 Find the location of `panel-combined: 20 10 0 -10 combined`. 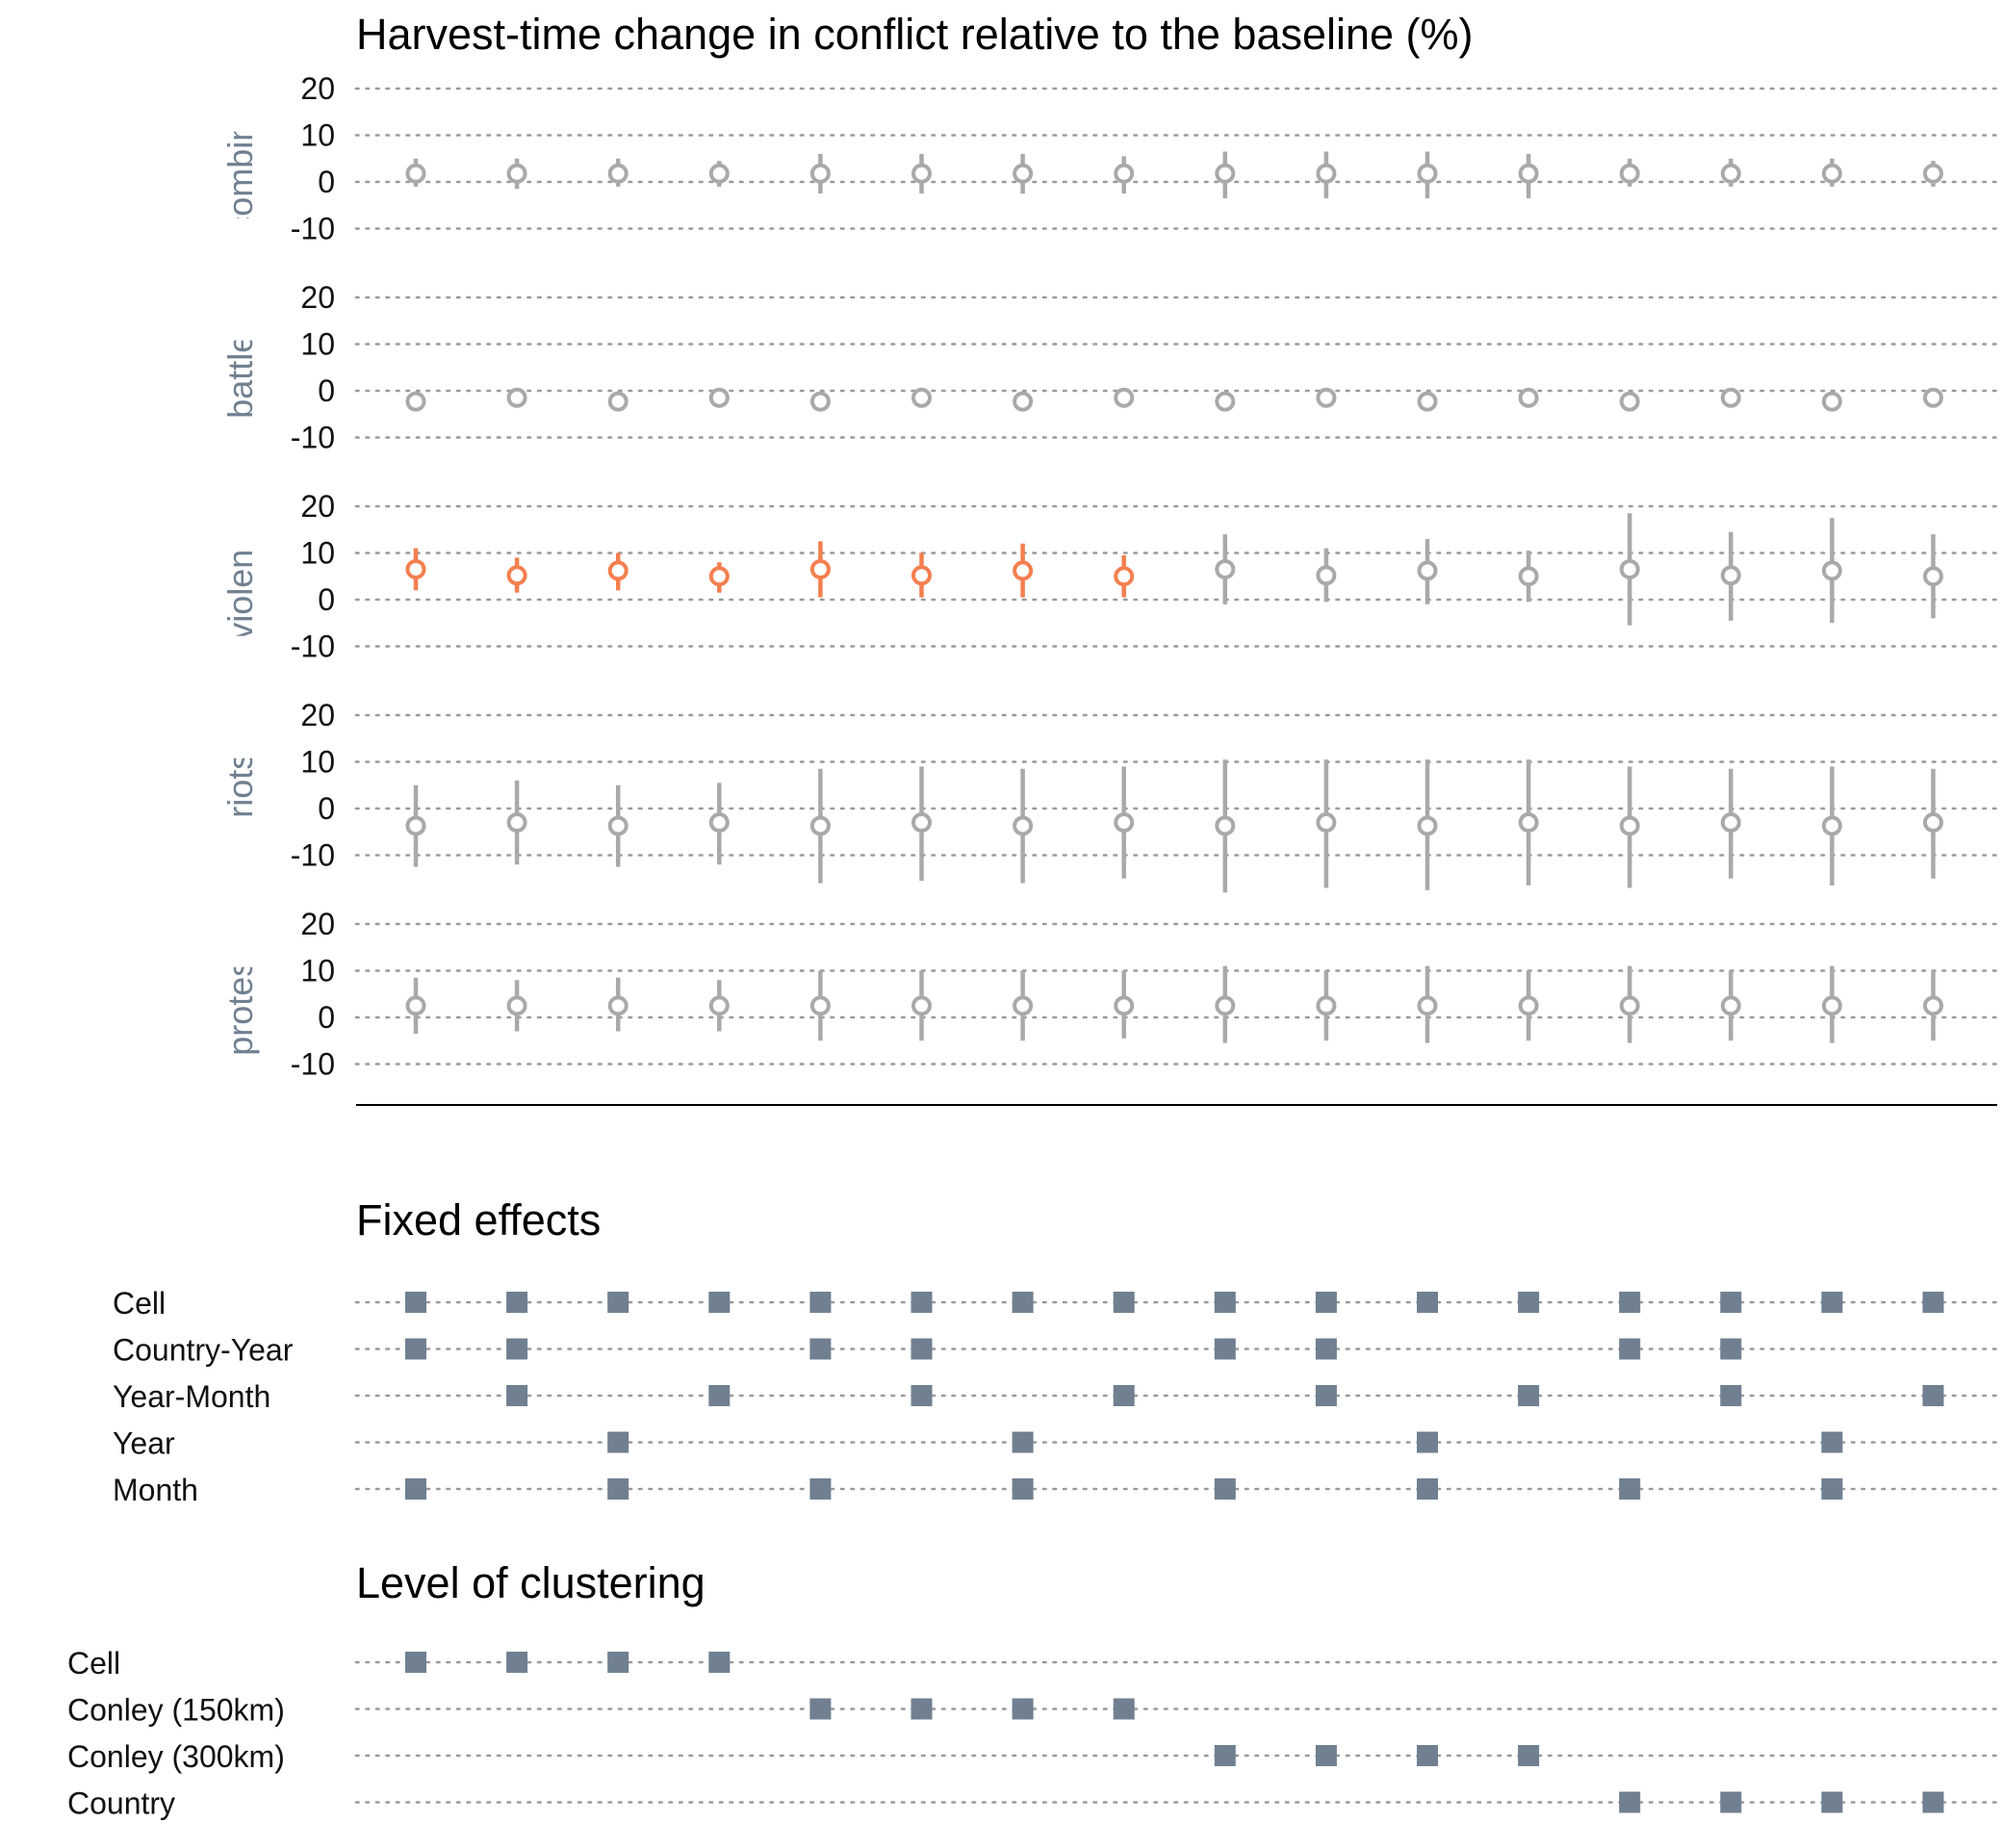

panel-combined: 20 10 0 -10 combined is located at coordinates (1109, 158).